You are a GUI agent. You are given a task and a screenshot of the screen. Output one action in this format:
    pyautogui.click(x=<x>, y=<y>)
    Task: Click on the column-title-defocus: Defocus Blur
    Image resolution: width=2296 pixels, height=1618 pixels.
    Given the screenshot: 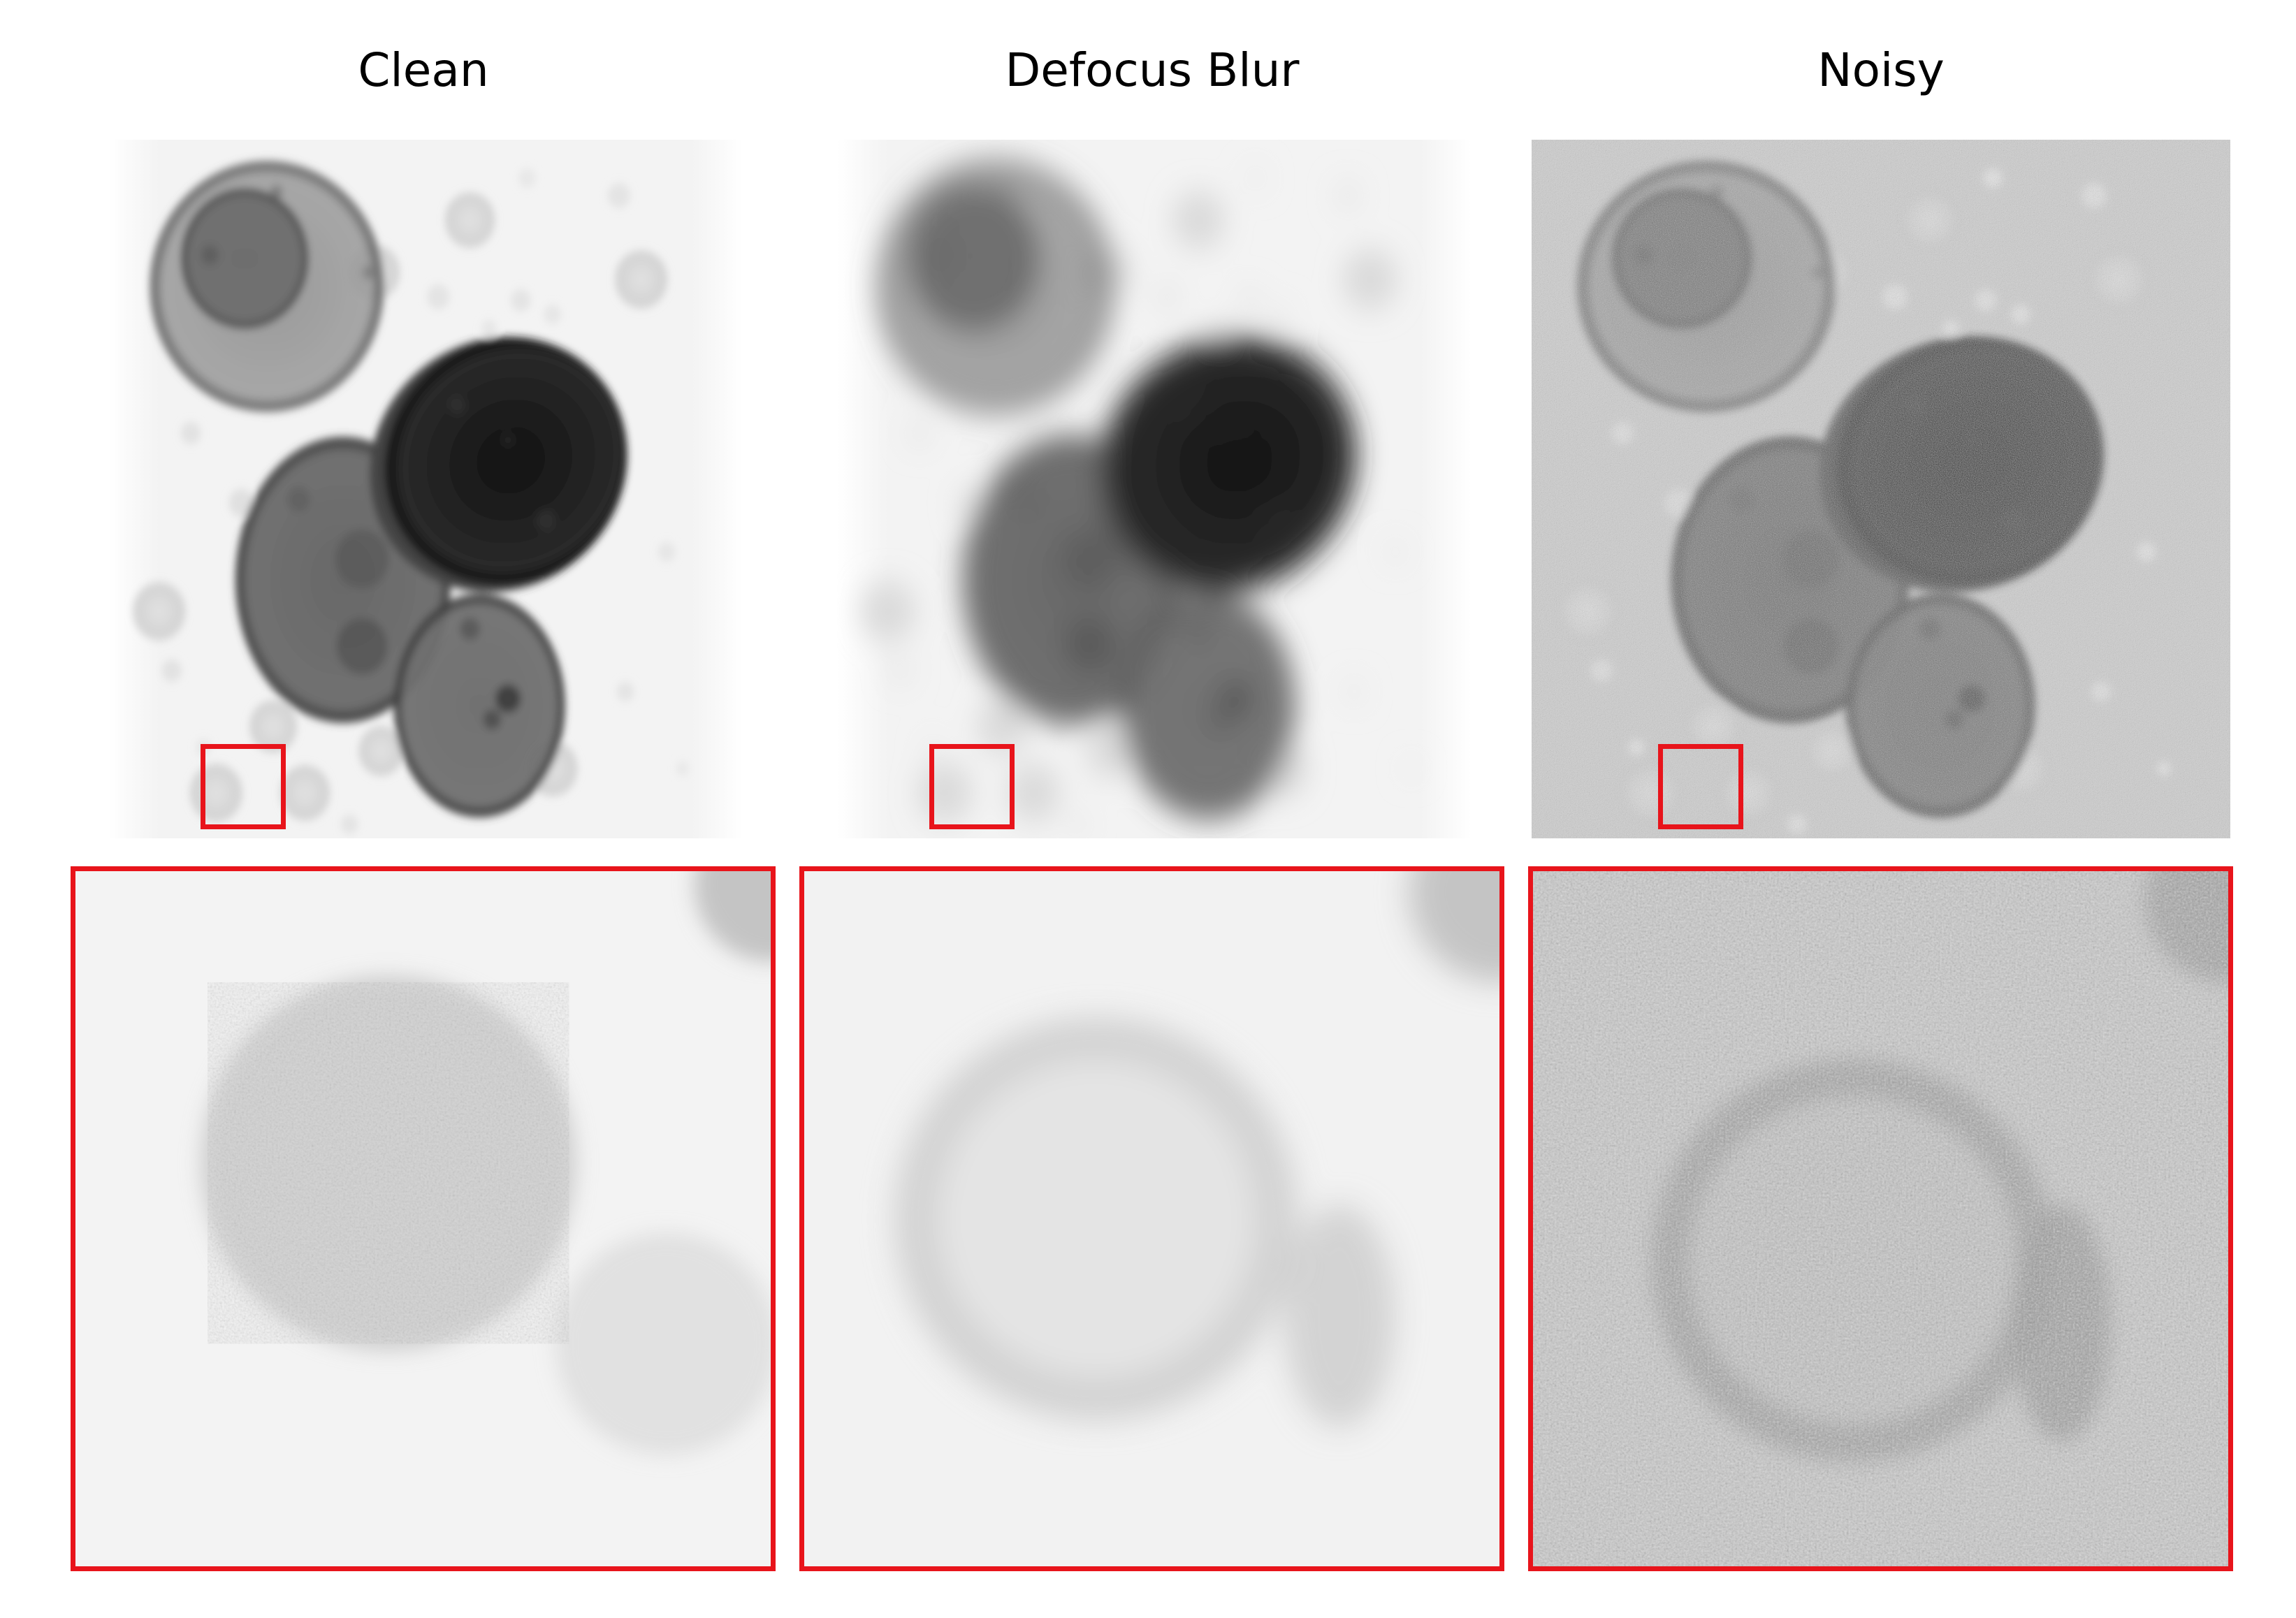 What is the action you would take?
    pyautogui.click(x=1152, y=70)
    